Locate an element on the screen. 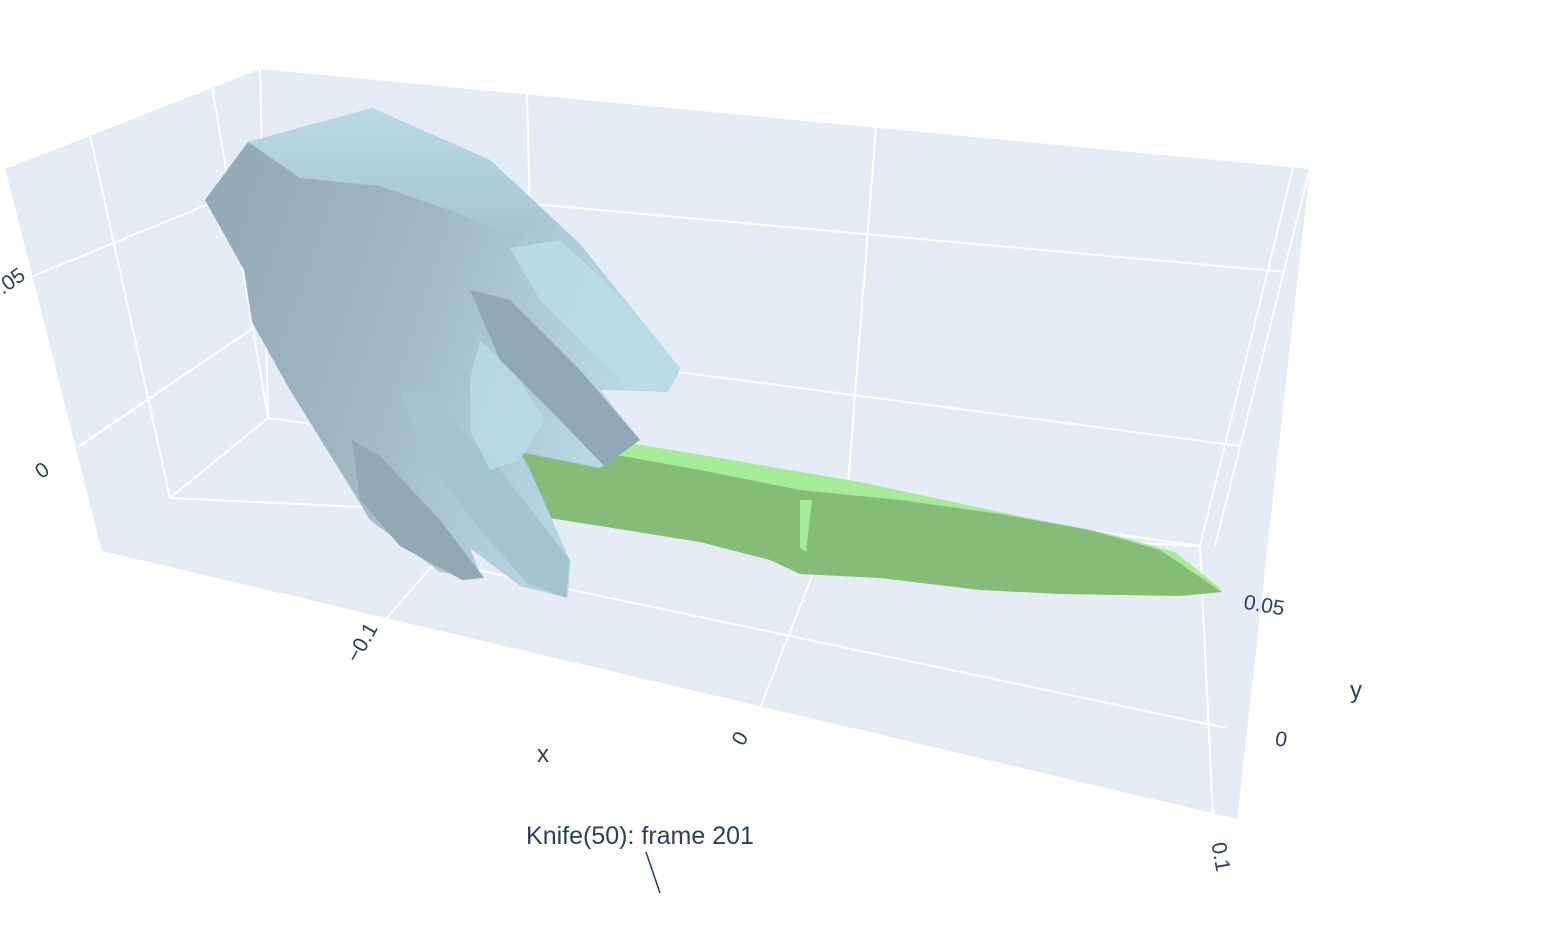 The height and width of the screenshot is (952, 1550). x-tick-label: 0 is located at coordinates (740, 739).